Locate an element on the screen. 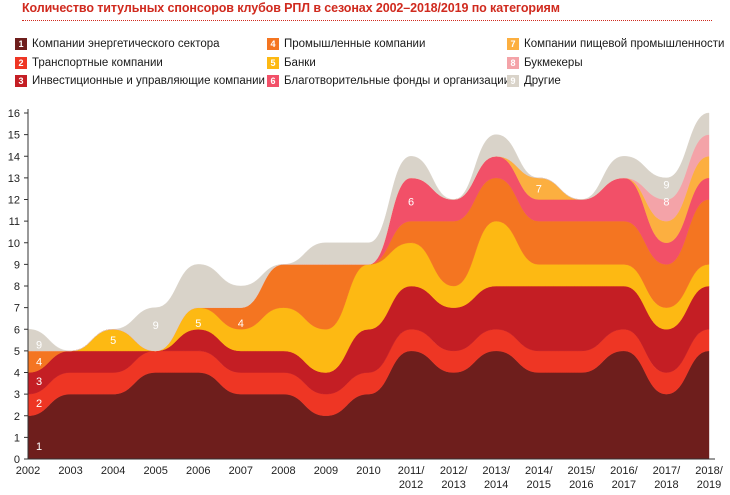 The height and width of the screenshot is (495, 730). y-tick-label: 10 is located at coordinates (14, 244).